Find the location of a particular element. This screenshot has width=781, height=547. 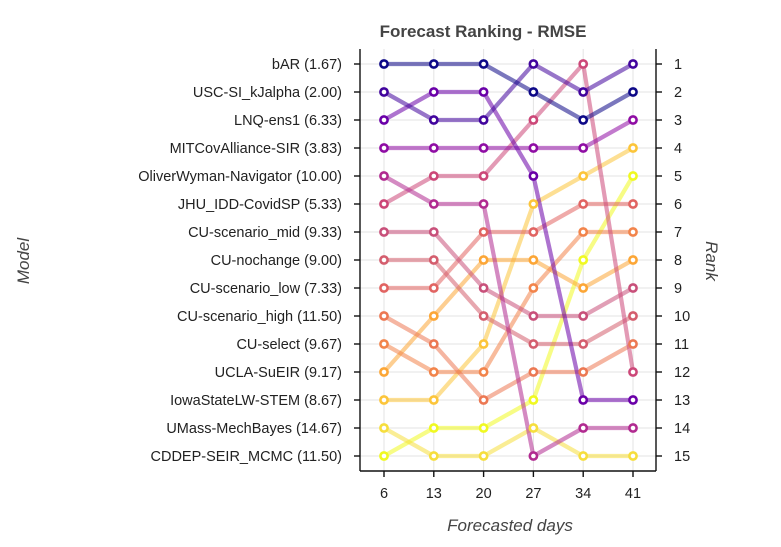

model-label: bAR (1.67) is located at coordinates (307, 65).